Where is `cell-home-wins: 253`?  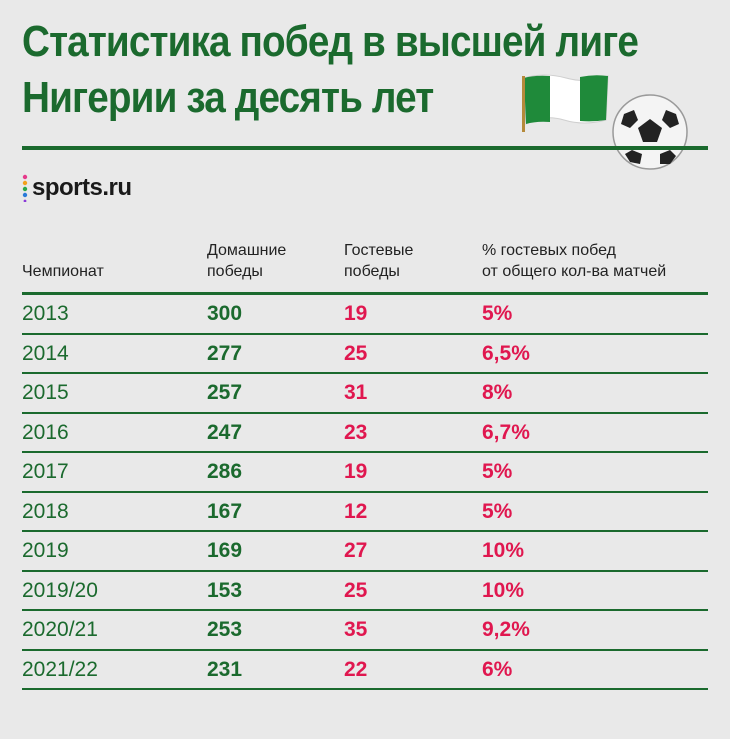 cell-home-wins: 253 is located at coordinates (225, 629).